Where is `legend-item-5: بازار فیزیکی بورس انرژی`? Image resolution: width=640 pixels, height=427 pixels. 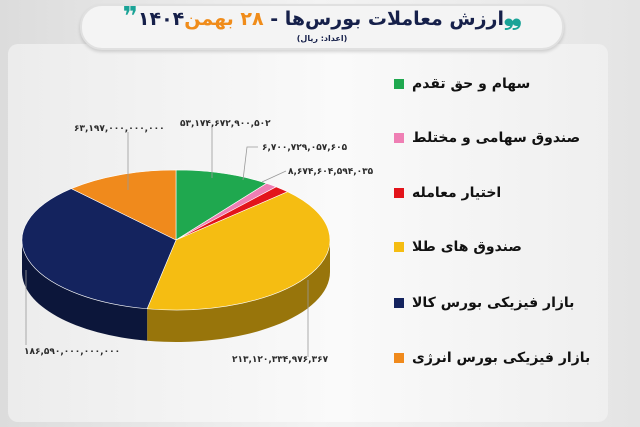
legend-item-5: بازار فیزیکی بورس انرژی is located at coordinates (492, 358).